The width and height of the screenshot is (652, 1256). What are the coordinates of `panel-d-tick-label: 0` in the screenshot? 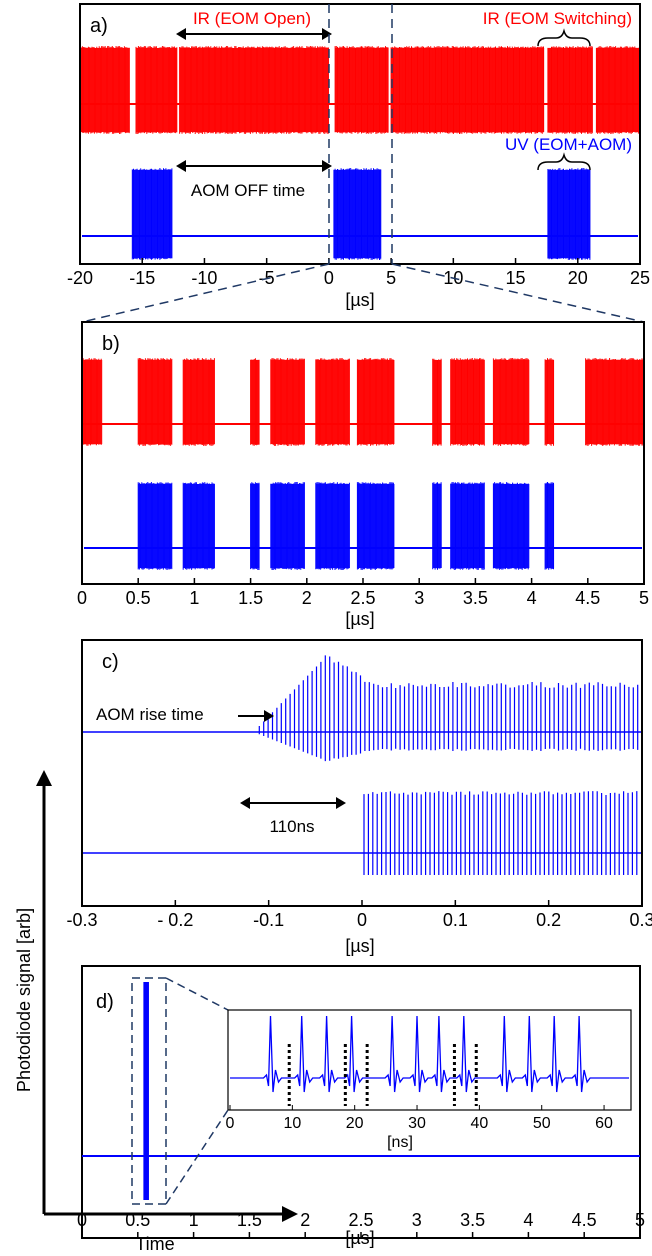 It's located at (82, 1220).